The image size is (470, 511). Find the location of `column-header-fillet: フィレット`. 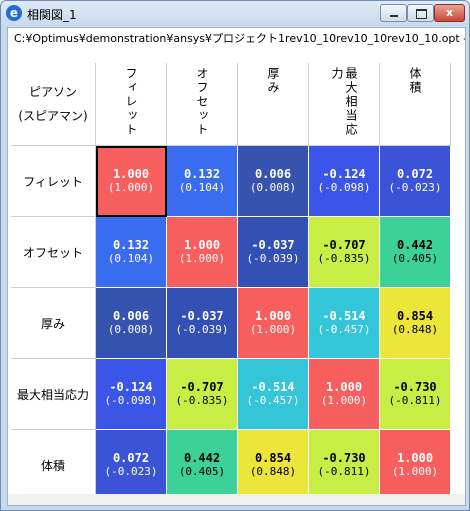

column-header-fillet: フィレット is located at coordinates (131, 104).